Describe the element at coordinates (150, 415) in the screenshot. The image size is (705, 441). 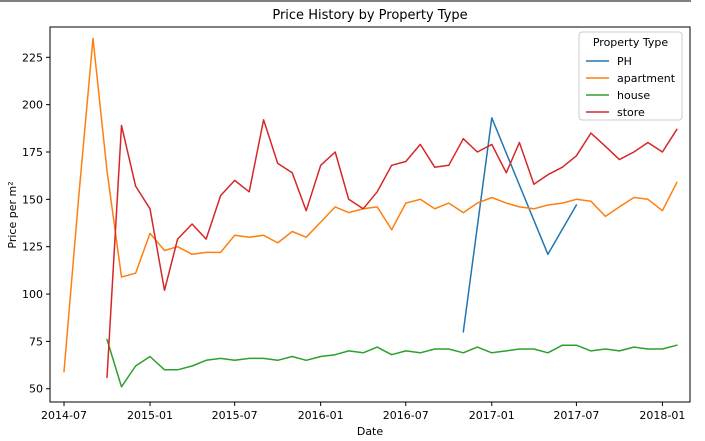
I see `x-tick-label: 2015-01` at that location.